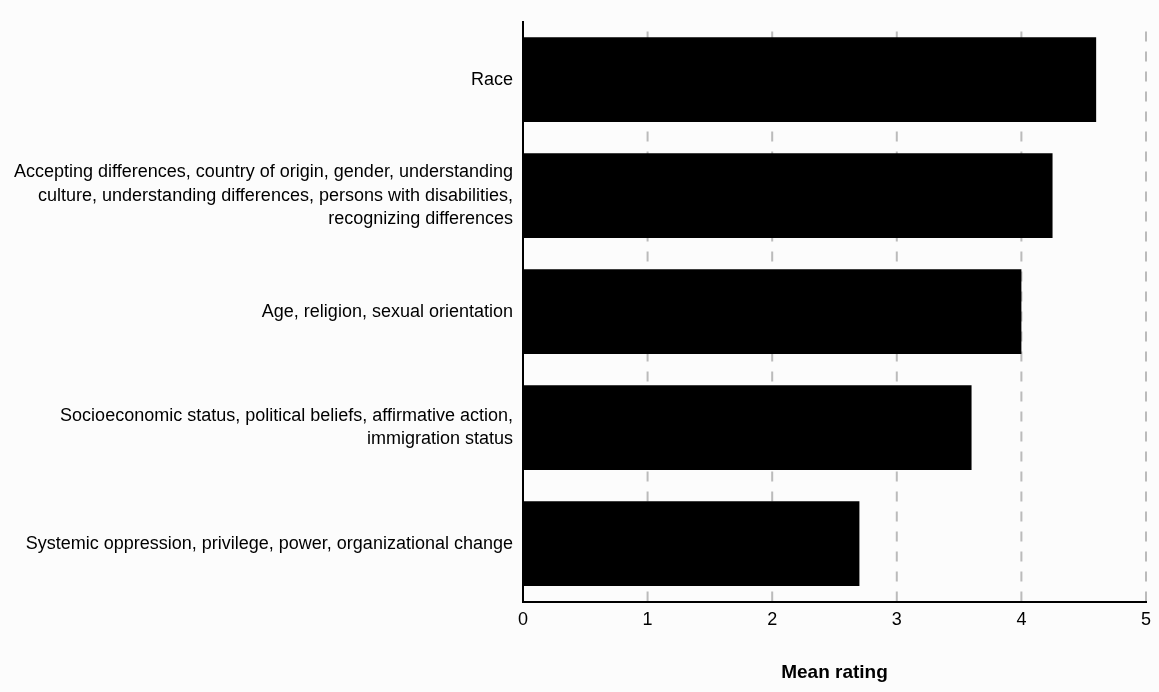 Image resolution: width=1159 pixels, height=692 pixels. I want to click on y-tick-label: Accepting differences, country of origin, gender, understanding culture, understanding differences, persons with disabilities, recognizing differences, so click(263, 195).